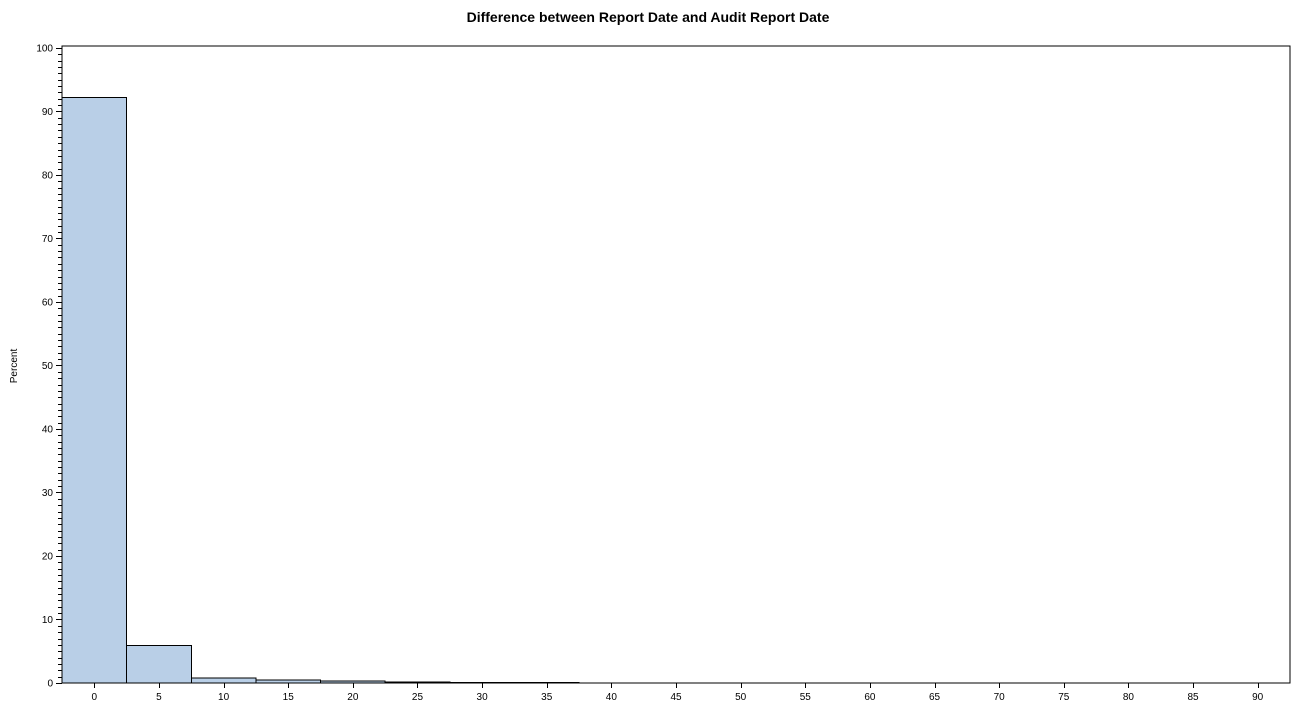  Describe the element at coordinates (95, 697) in the screenshot. I see `x-tick-label: 0` at that location.